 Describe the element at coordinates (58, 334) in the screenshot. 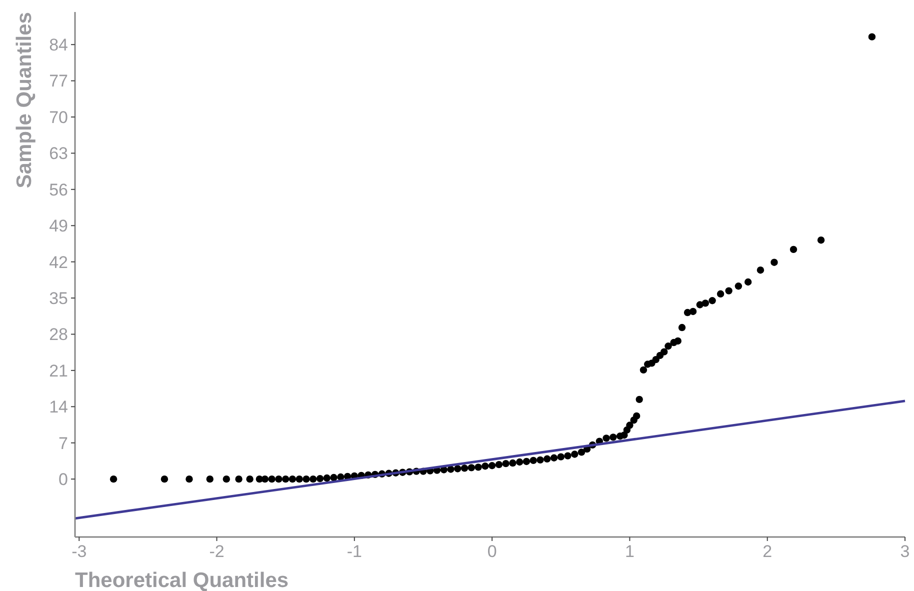

I see `y-tick-label: 28` at that location.